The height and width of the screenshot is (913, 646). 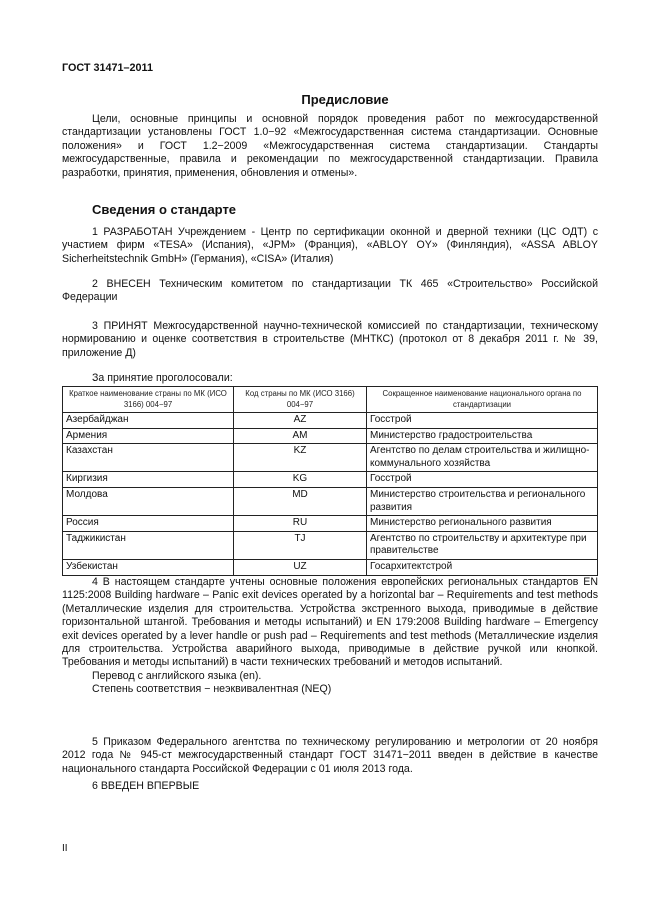 I want to click on cell-country: Россия, so click(x=148, y=523).